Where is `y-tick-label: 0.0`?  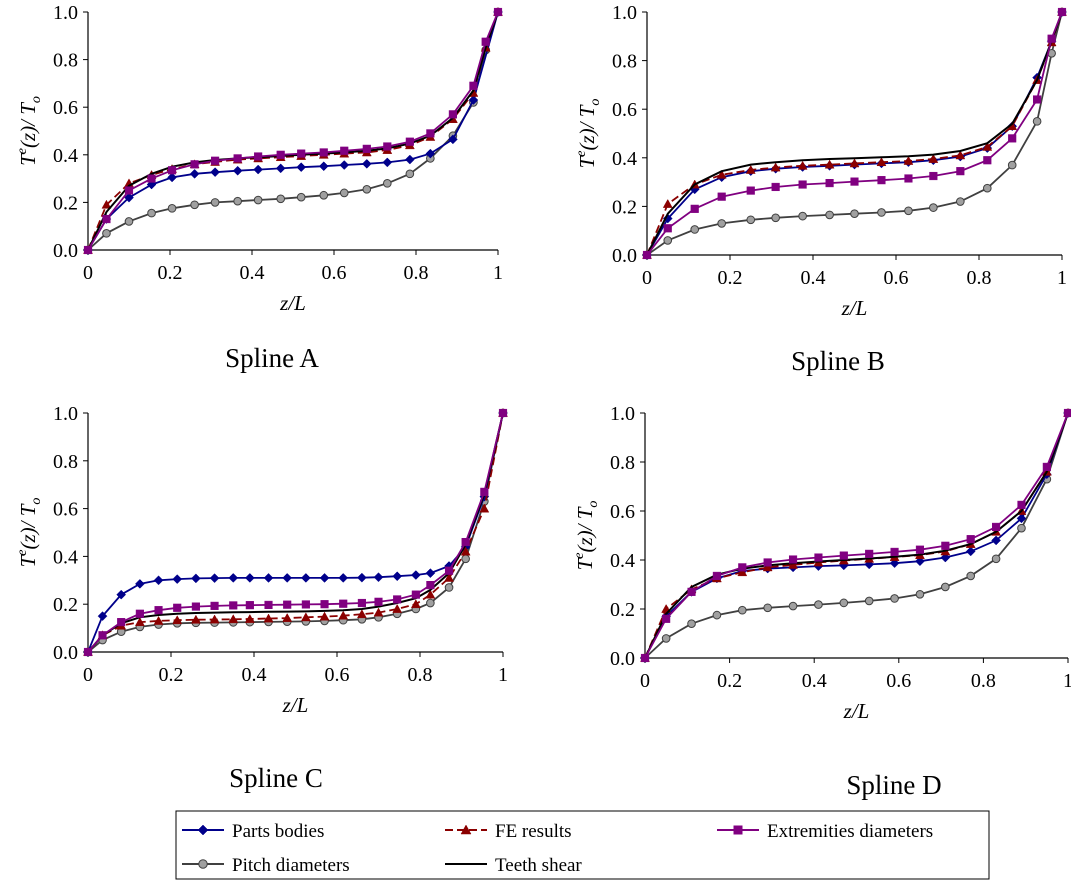
y-tick-label: 0.0 is located at coordinates (65, 653).